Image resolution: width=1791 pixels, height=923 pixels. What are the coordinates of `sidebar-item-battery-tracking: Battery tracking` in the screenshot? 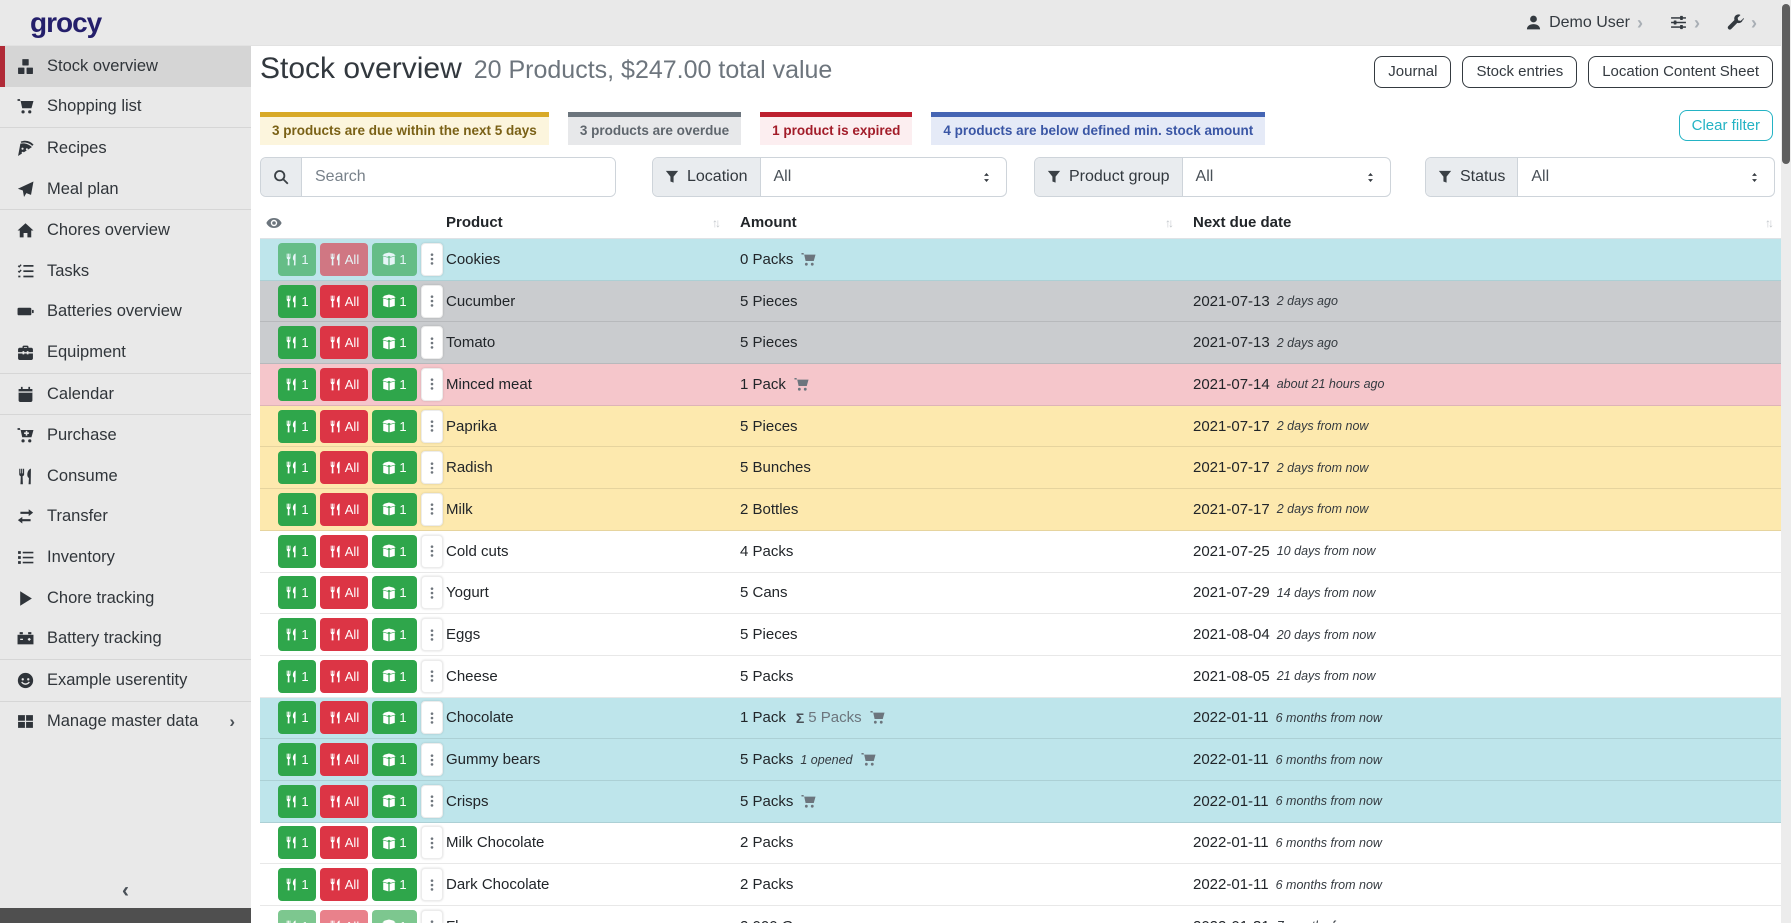 It's located at (125, 638).